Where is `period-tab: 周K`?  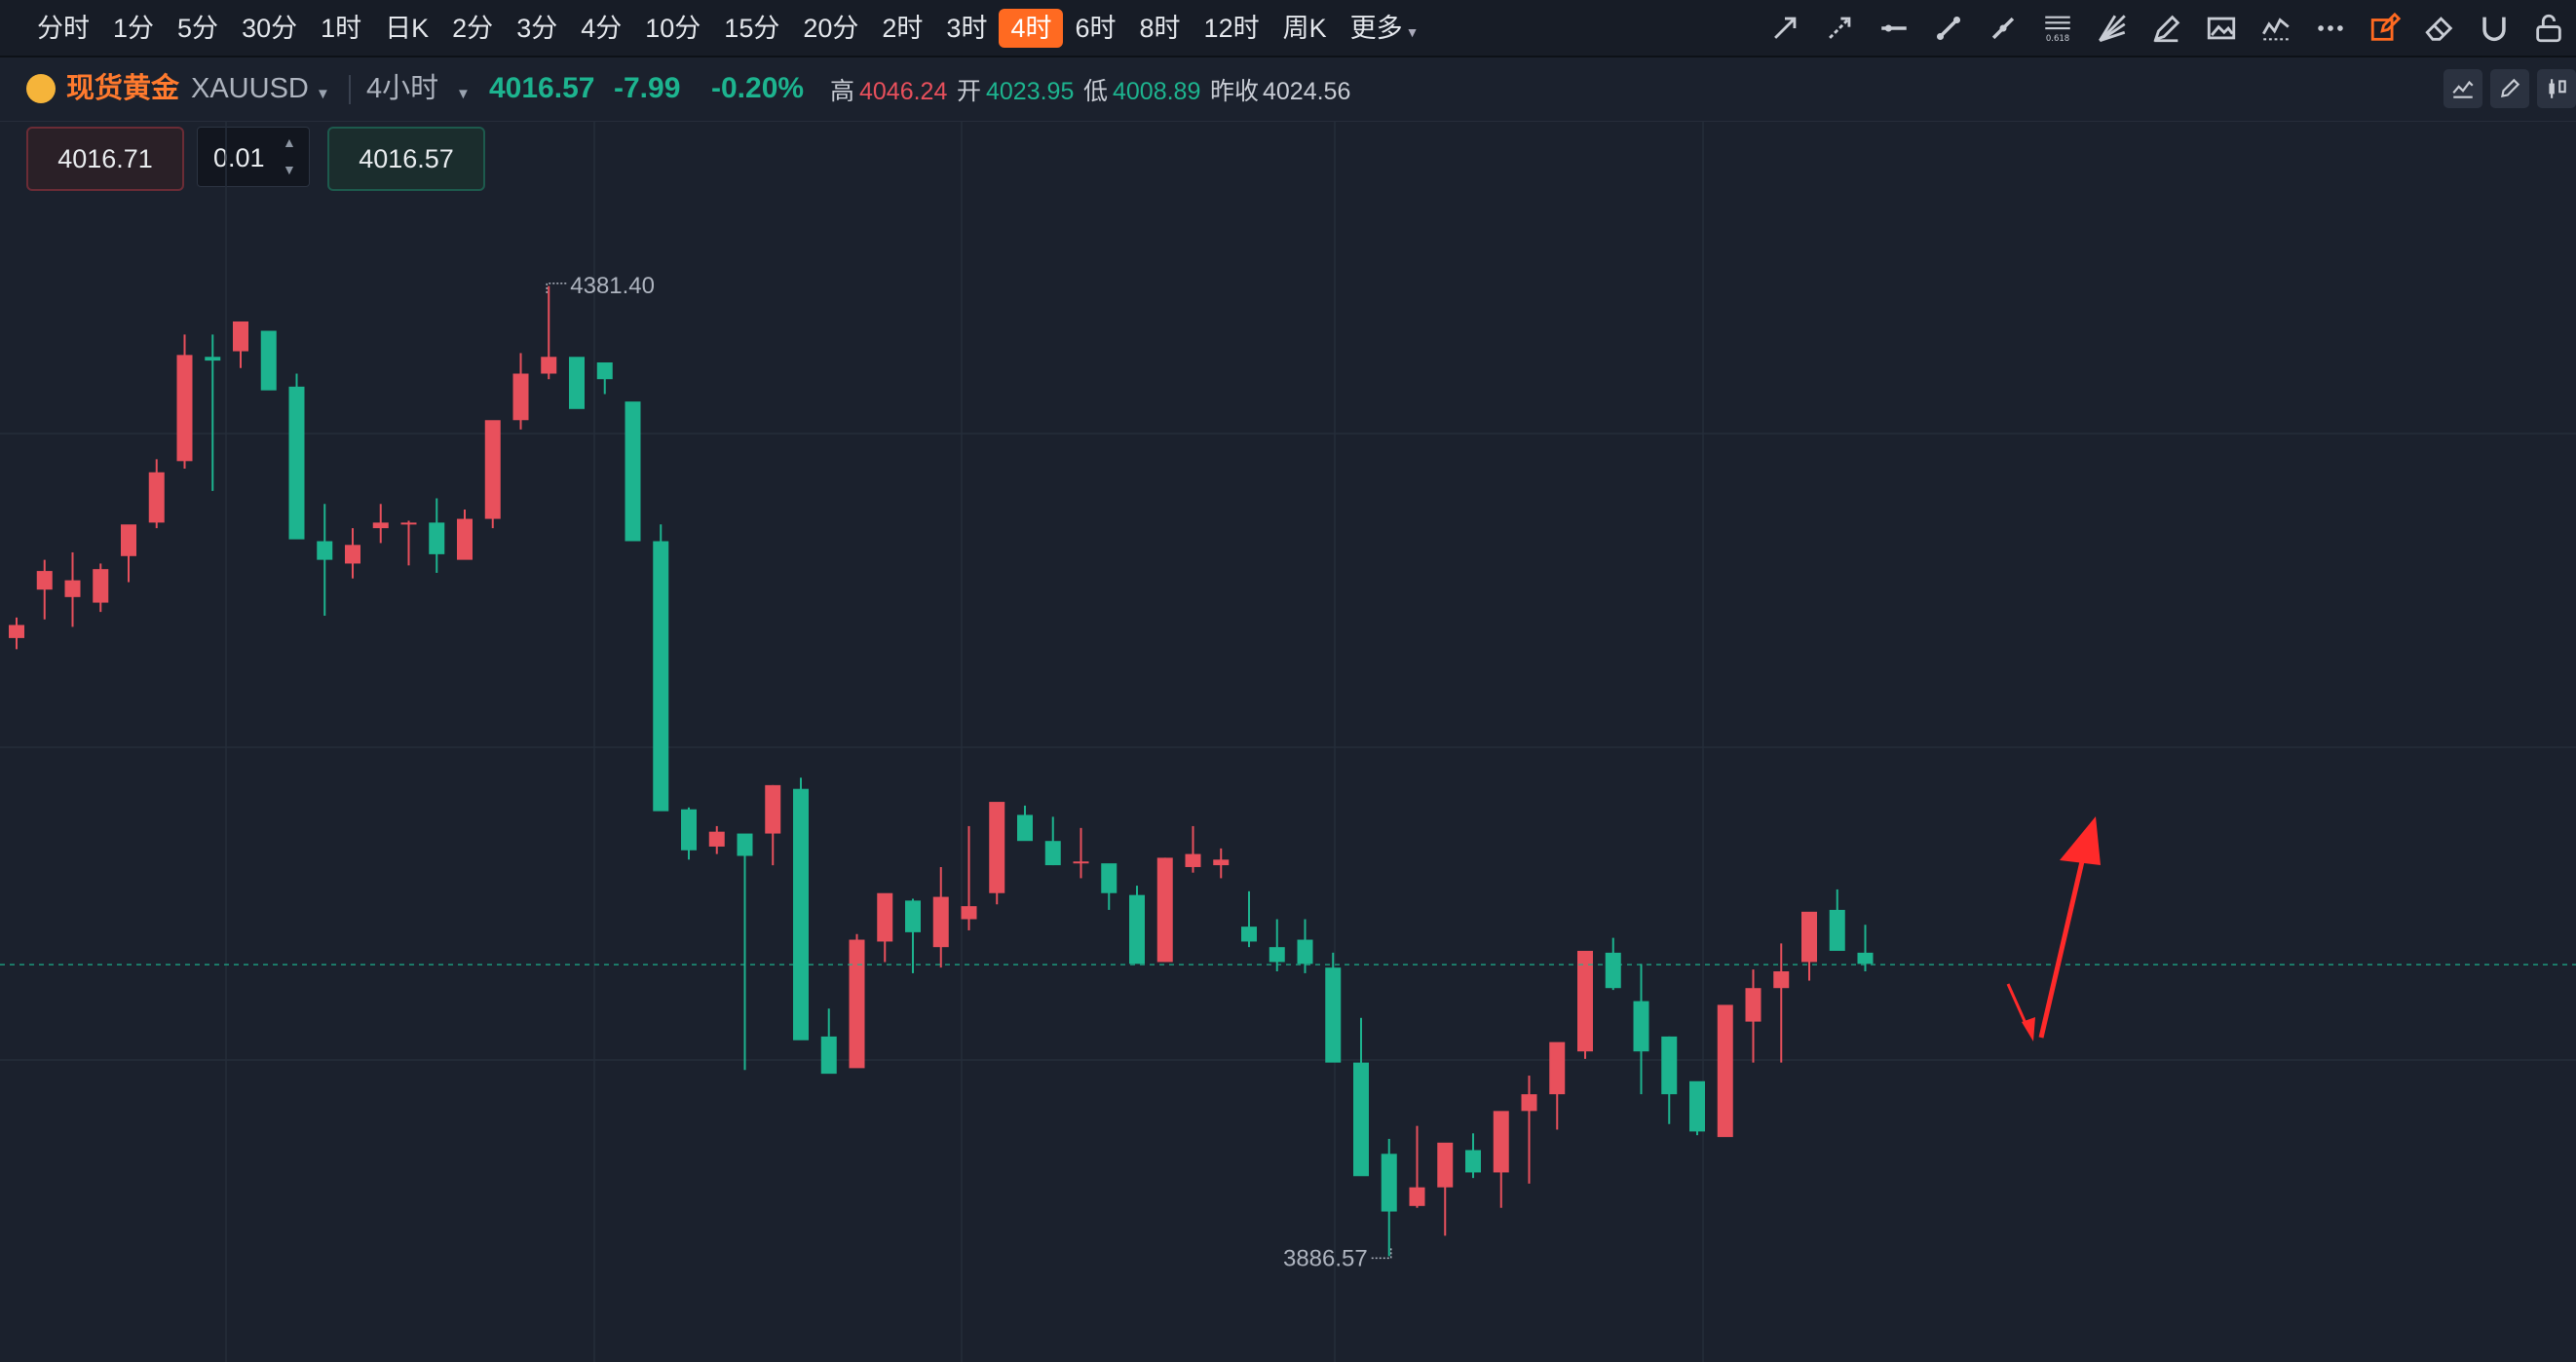 period-tab: 周K is located at coordinates (1305, 28).